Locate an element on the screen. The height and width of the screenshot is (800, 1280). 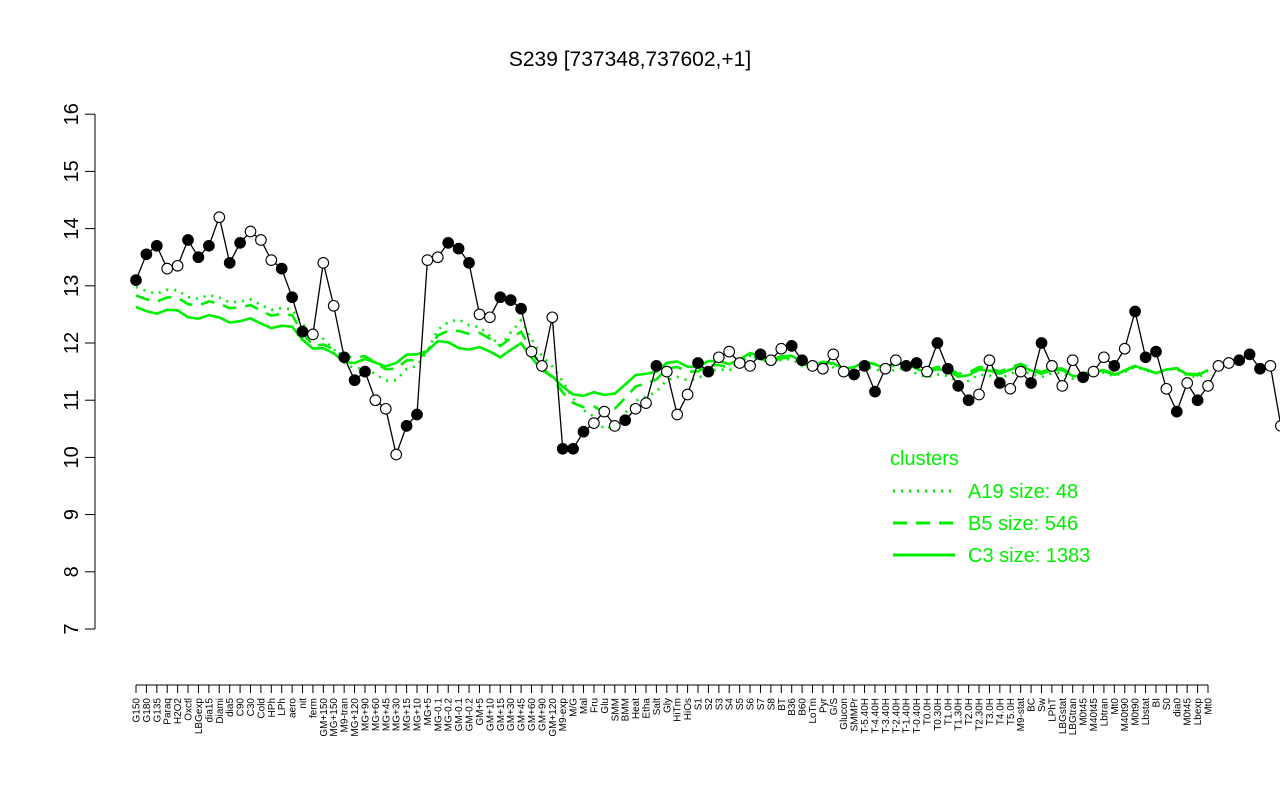
x-tick-label: Lbtran is located at coordinates (1104, 712).